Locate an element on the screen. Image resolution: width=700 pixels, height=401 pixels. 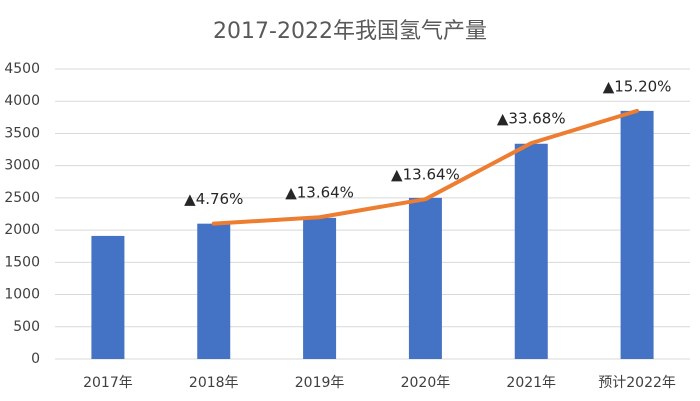
y-tick-label: 3000 is located at coordinates (22, 166).